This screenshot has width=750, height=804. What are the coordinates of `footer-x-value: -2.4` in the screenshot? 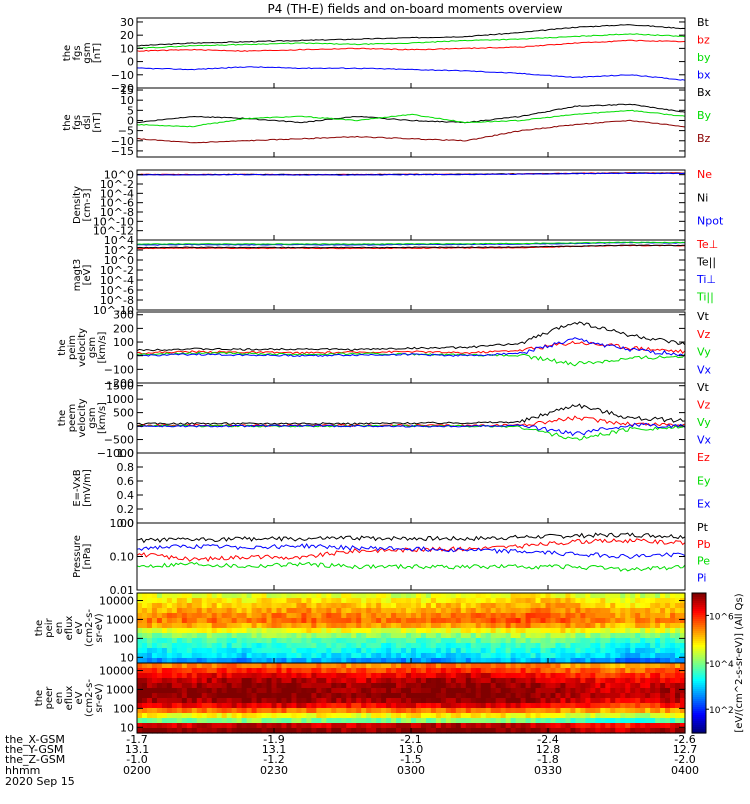 It's located at (547, 739).